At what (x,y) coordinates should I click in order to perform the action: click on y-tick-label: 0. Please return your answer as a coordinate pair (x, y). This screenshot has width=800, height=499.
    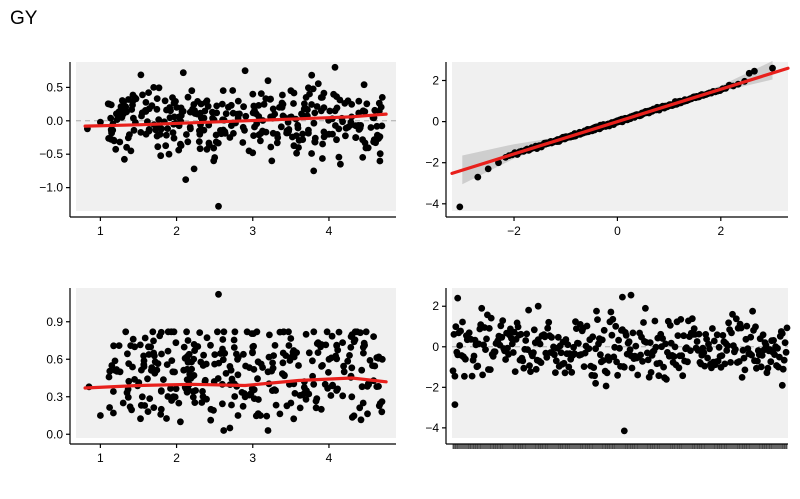
    Looking at the image, I should click on (435, 347).